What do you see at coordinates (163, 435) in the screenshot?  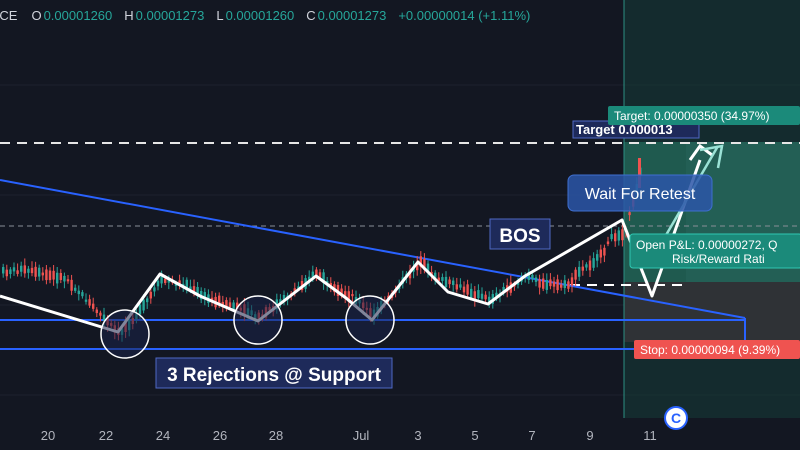 I see `x-tick-label: 24` at bounding box center [163, 435].